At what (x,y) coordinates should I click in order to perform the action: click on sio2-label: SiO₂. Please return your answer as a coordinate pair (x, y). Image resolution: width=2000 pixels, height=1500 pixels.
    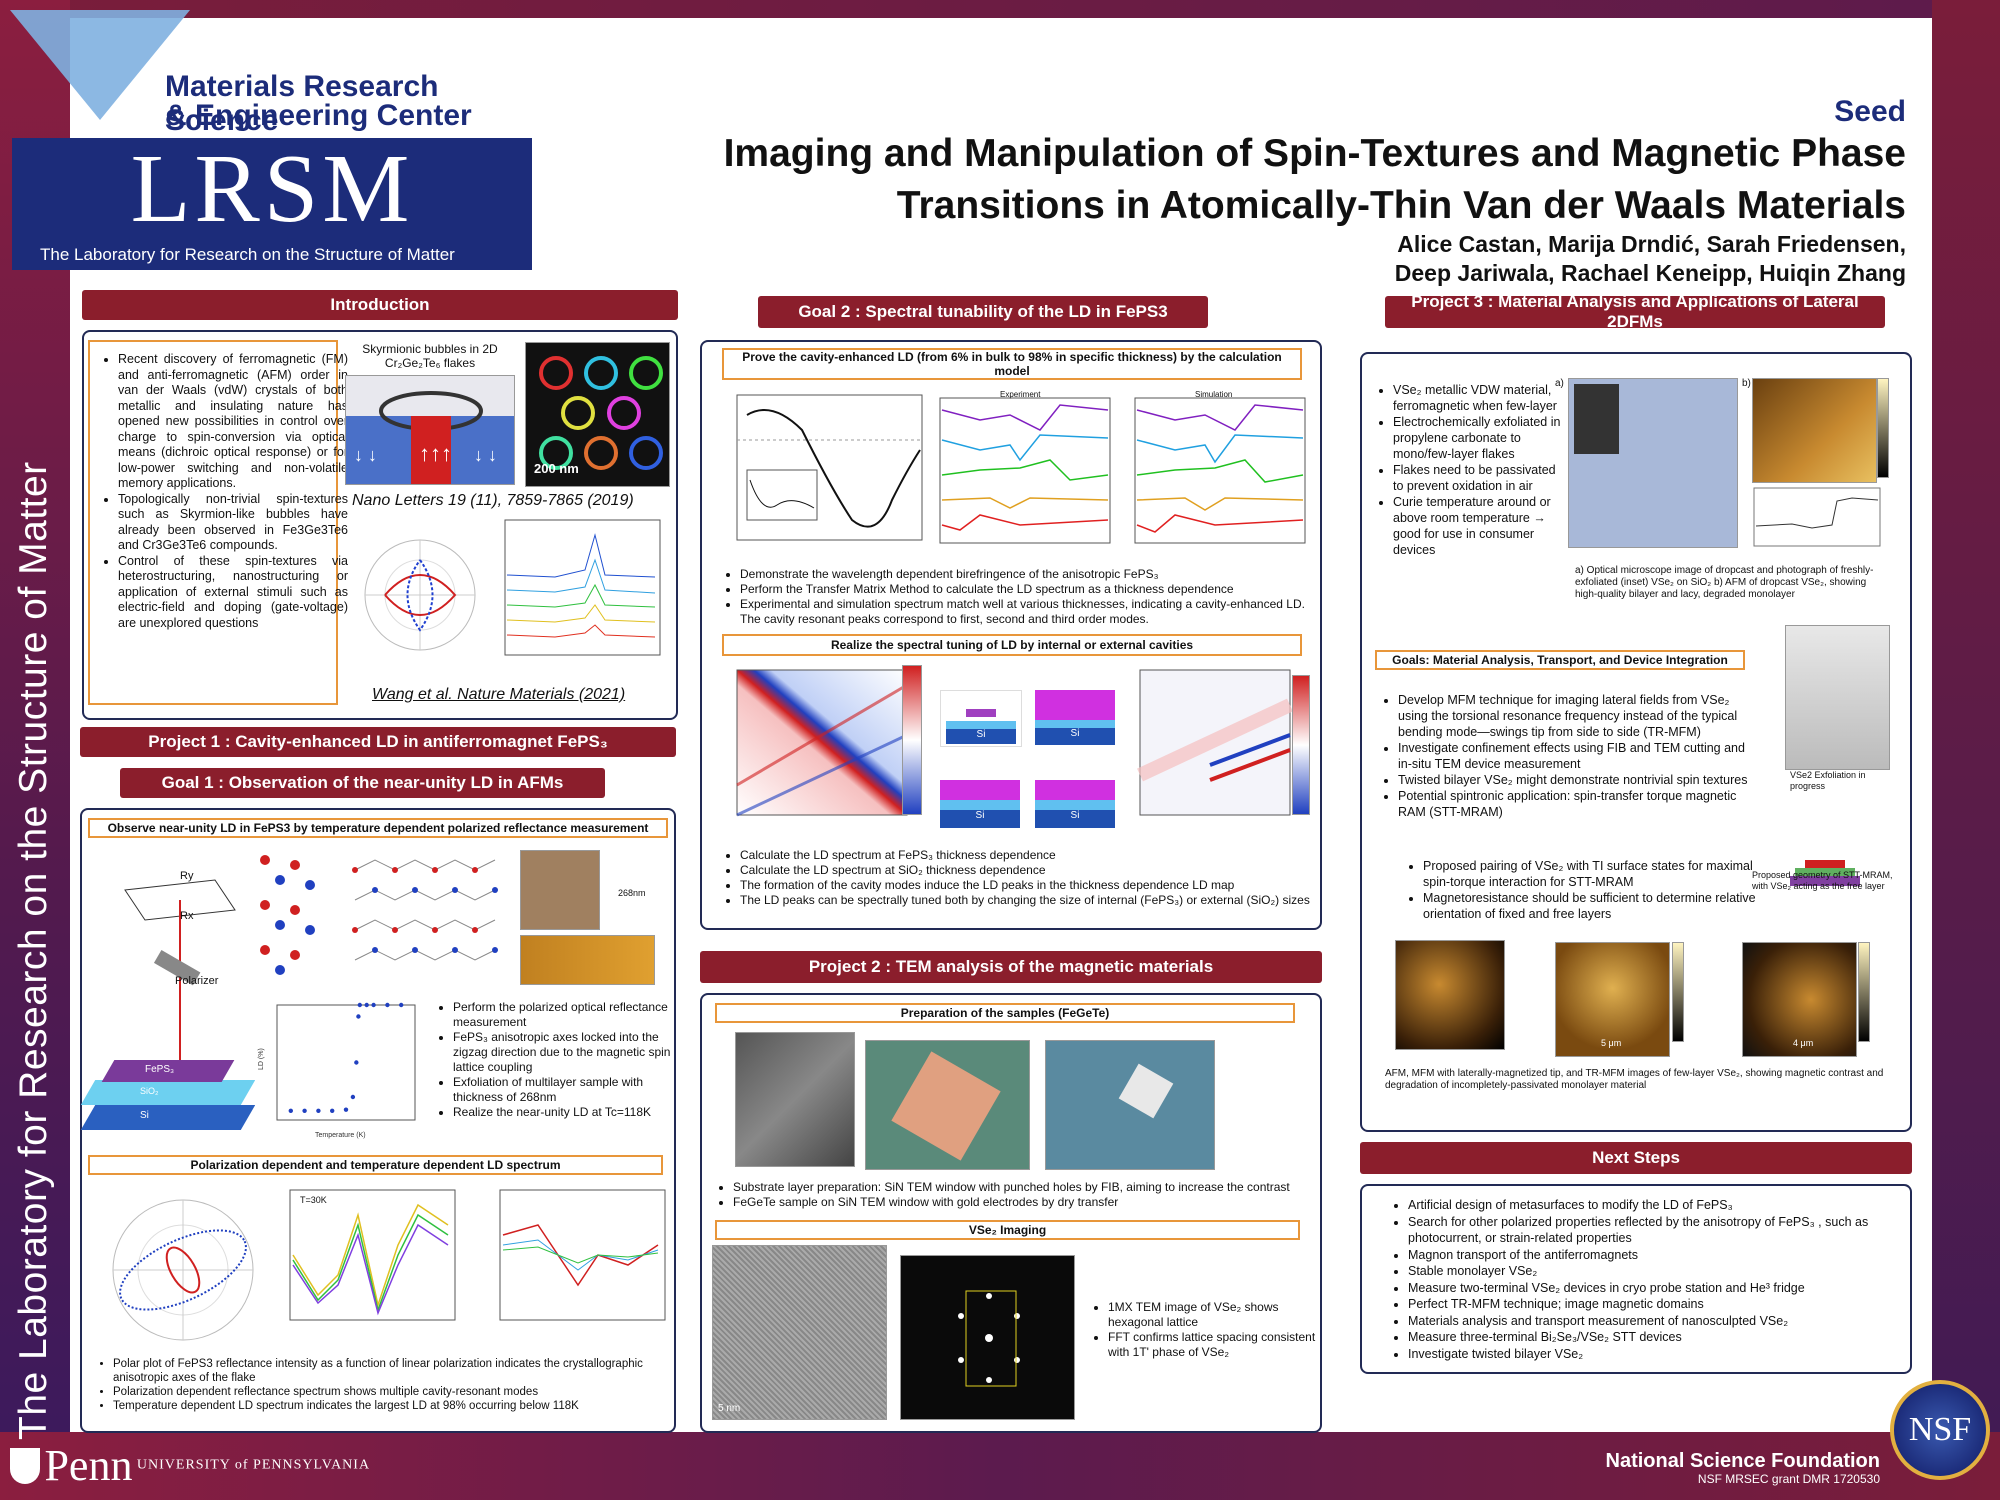
    Looking at the image, I should click on (149, 1091).